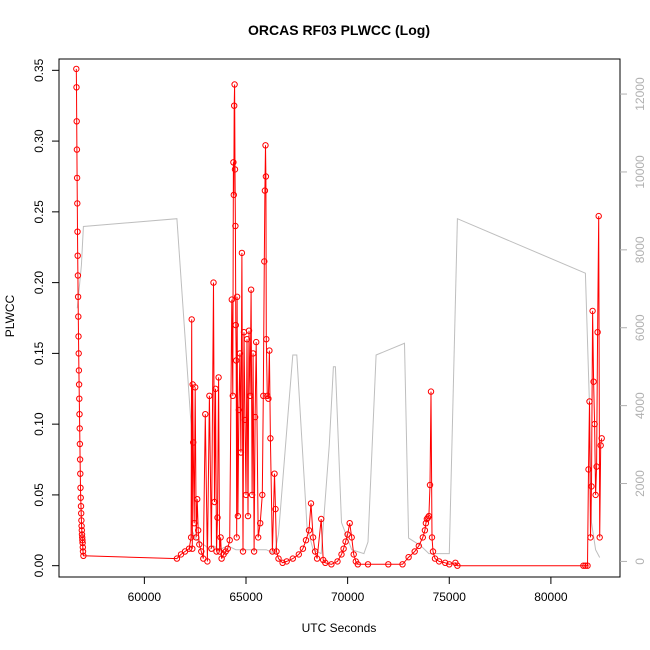 The width and height of the screenshot is (650, 650). I want to click on y2-tick-label: 8000, so click(640, 249).